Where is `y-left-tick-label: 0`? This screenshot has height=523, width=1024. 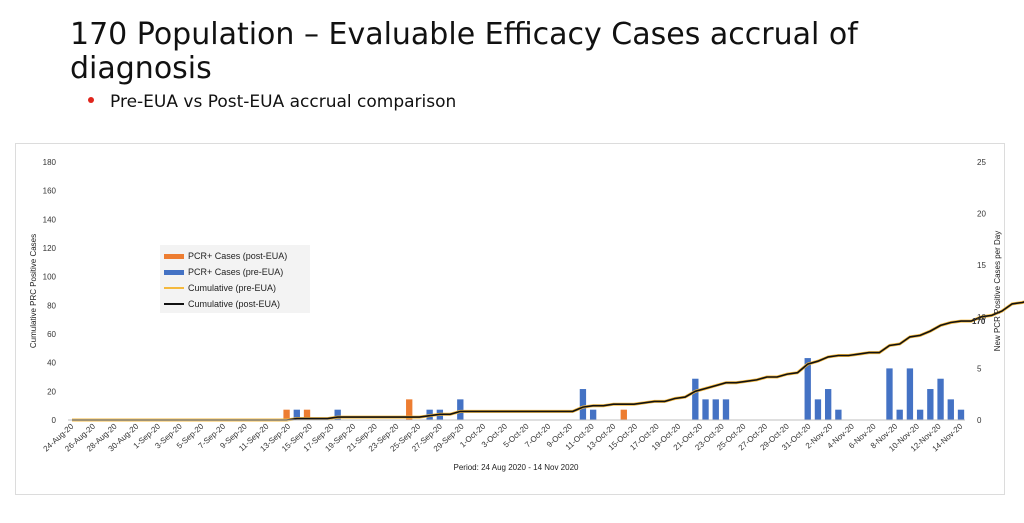
y-left-tick-label: 0 is located at coordinates (54, 420).